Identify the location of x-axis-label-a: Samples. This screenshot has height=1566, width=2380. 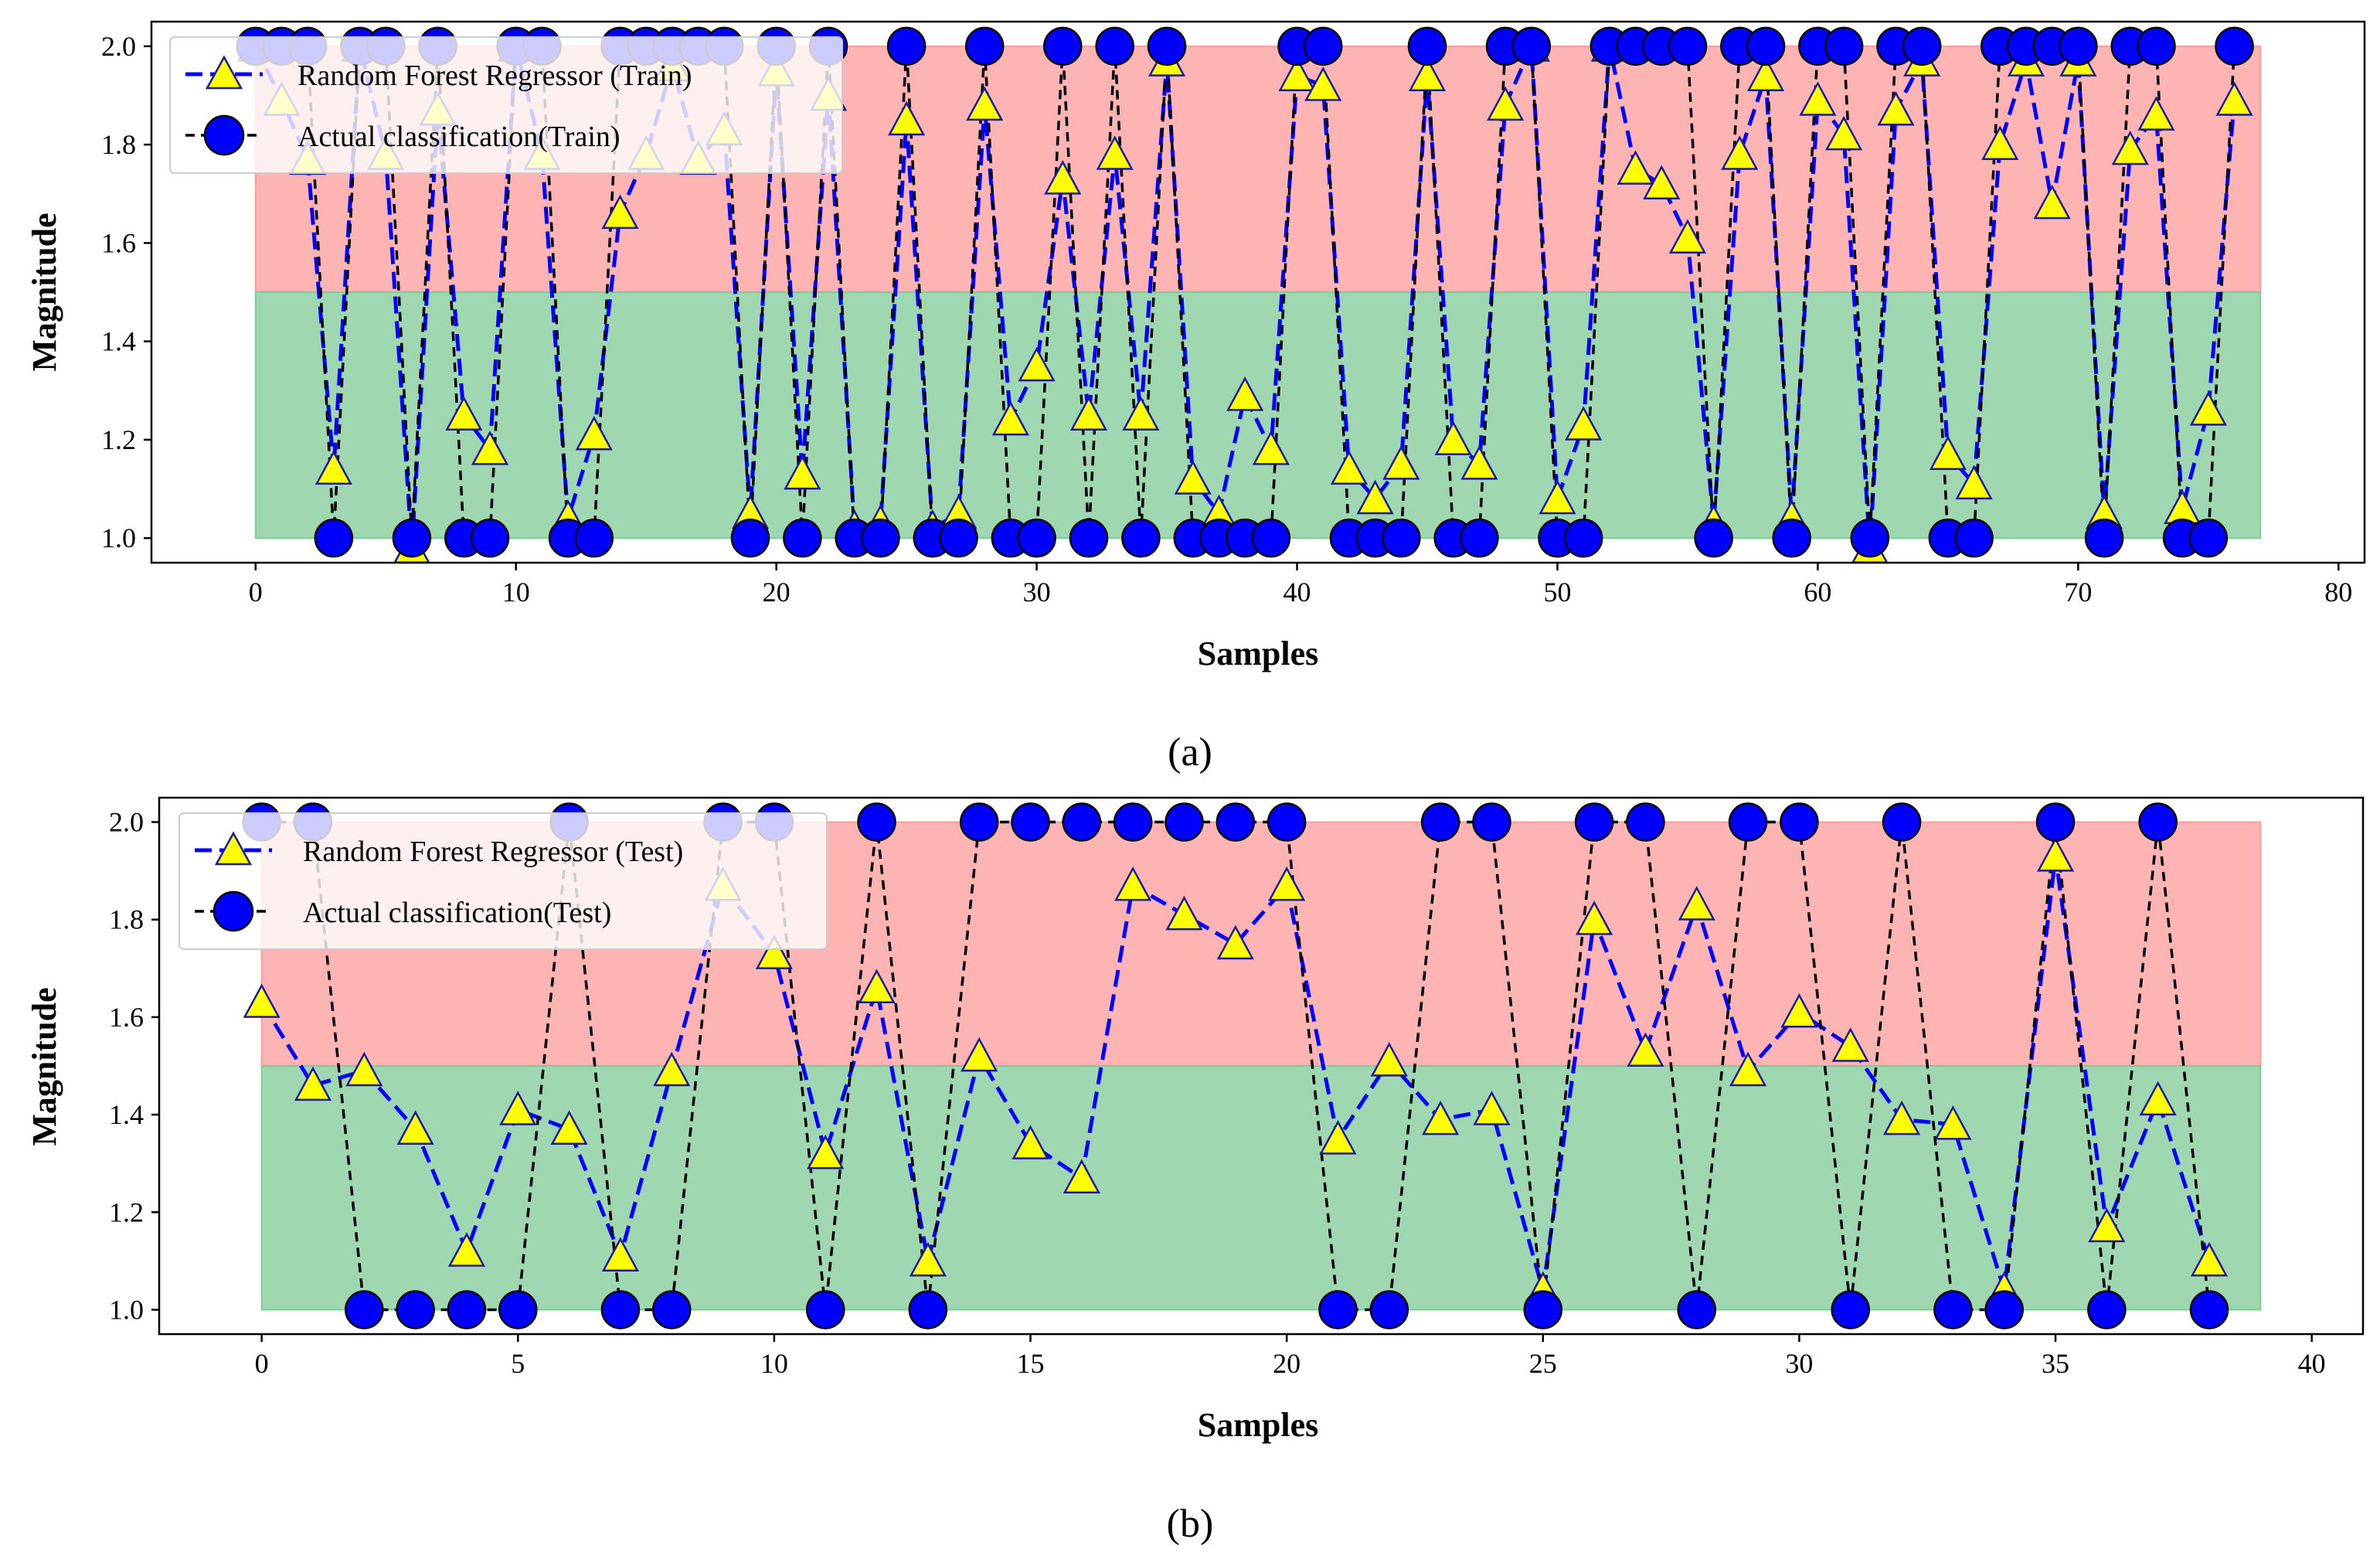
(1258, 653).